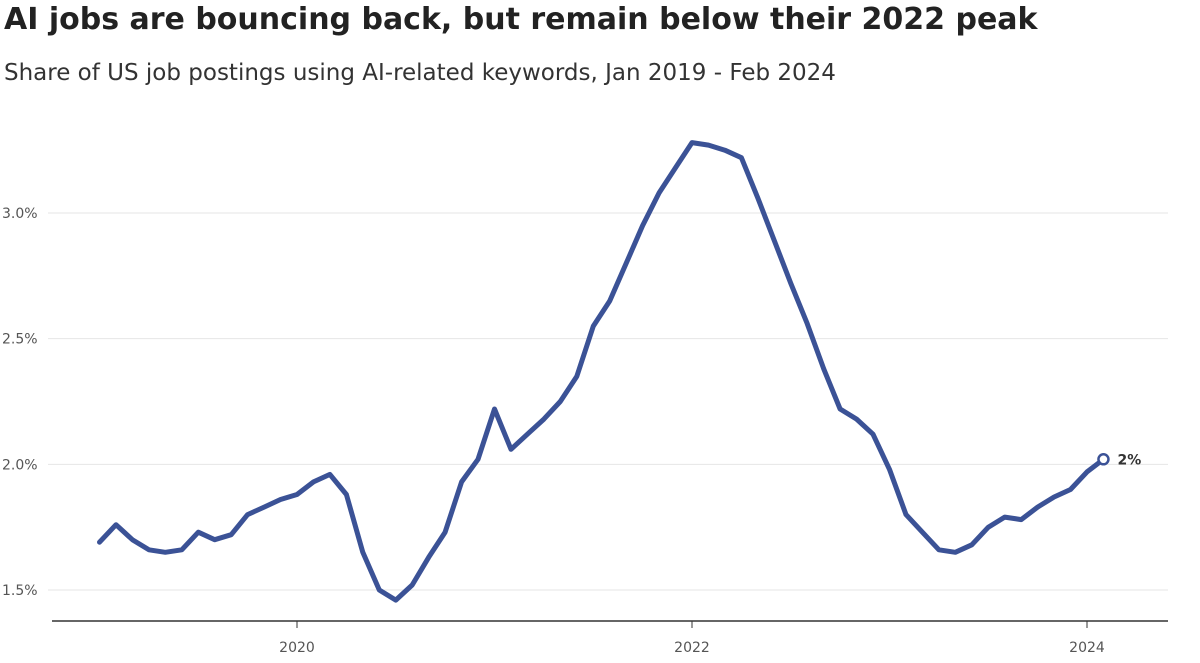 The image size is (1200, 663). I want to click on y-tick-label: 2.0%, so click(20, 465).